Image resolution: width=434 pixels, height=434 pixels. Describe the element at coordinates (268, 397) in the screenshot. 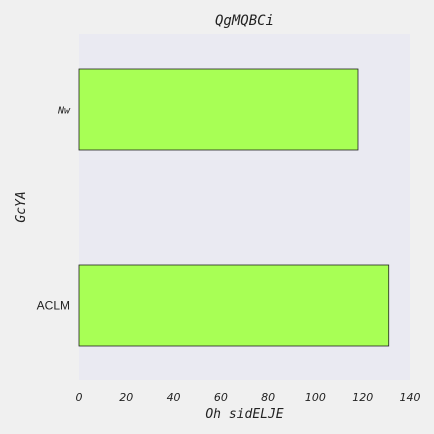

I see `x-tick-label: 80` at that location.